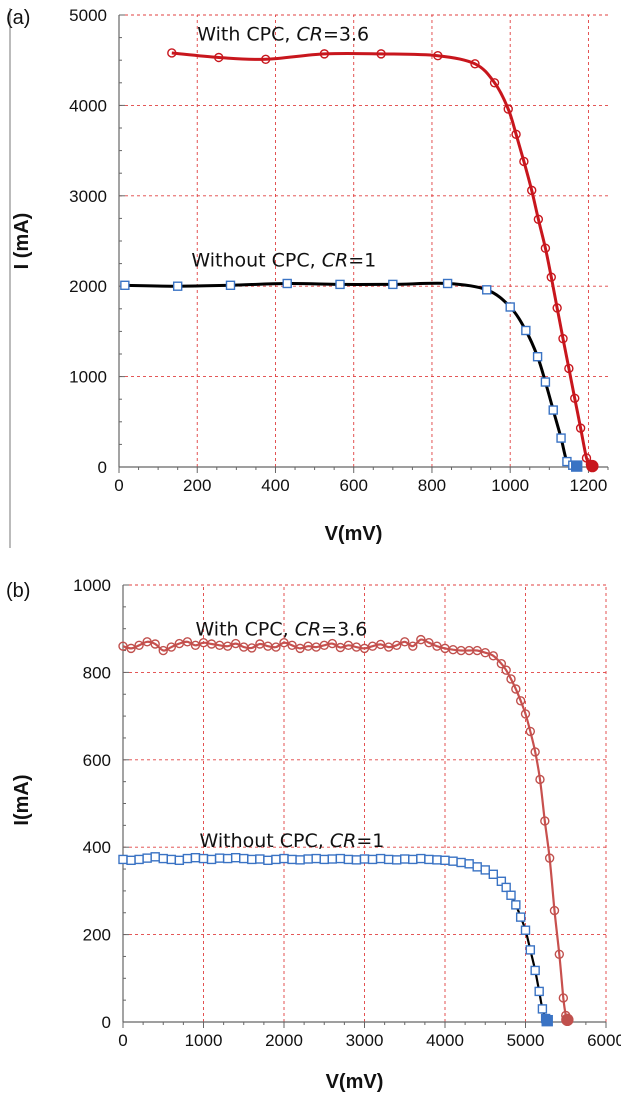 The width and height of the screenshot is (621, 1093). I want to click on y-axis-label: I (mA), so click(22, 241).